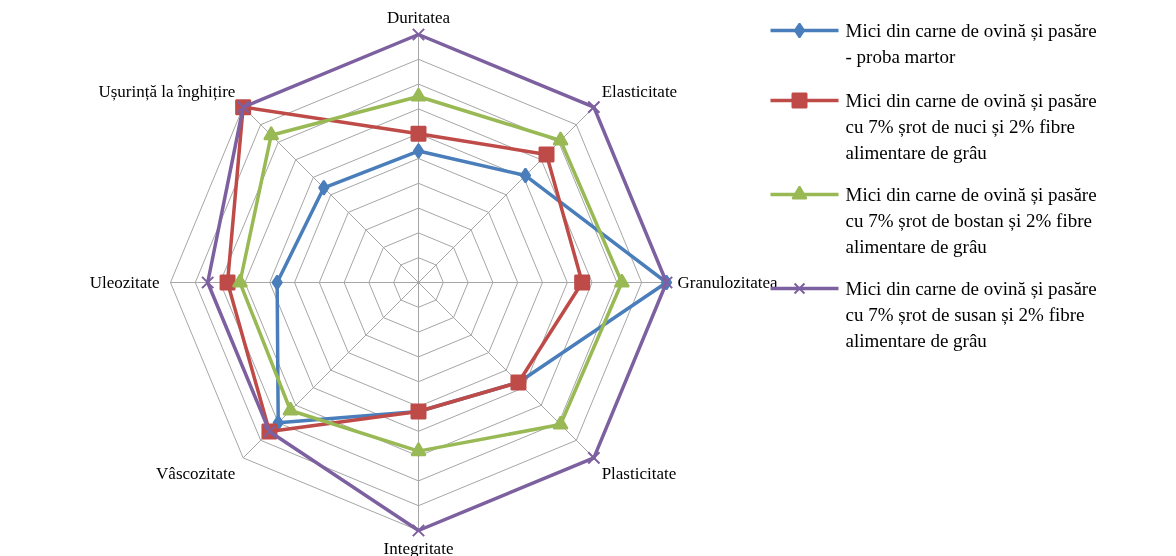 The image size is (1176, 556). What do you see at coordinates (971, 43) in the screenshot?
I see `legend-label: Mici din carne de ovină și pasăre - proba martor` at bounding box center [971, 43].